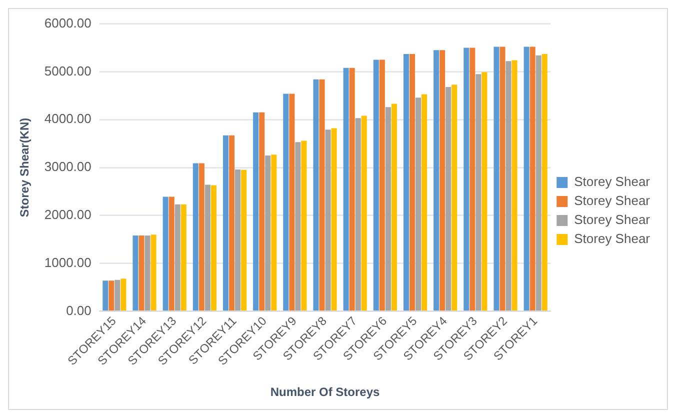  What do you see at coordinates (68, 262) in the screenshot?
I see `y-tick-label: 1000.00` at bounding box center [68, 262].